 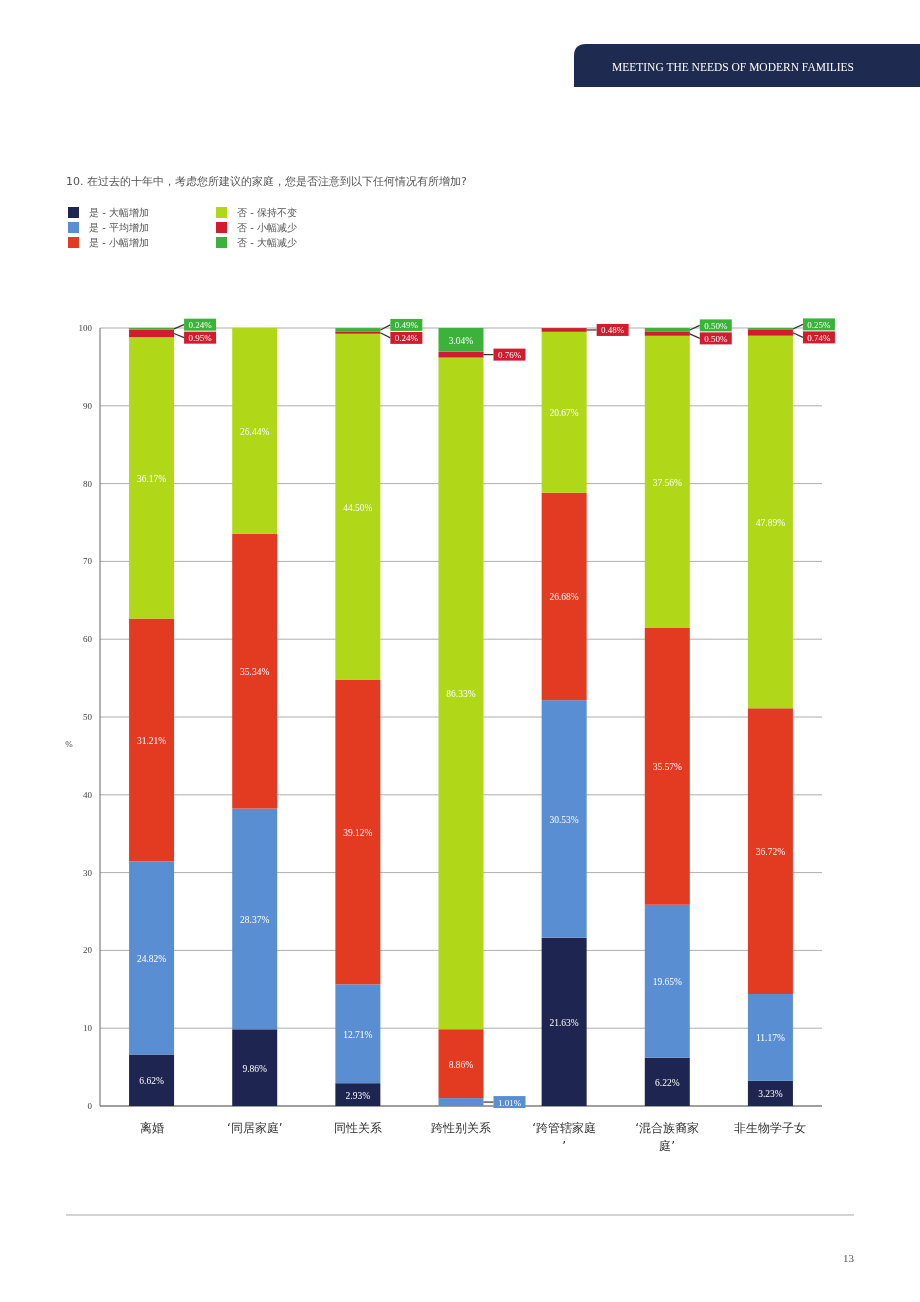 What do you see at coordinates (119, 227) in the screenshot?
I see `legend-label: 是 - 平均增加` at bounding box center [119, 227].